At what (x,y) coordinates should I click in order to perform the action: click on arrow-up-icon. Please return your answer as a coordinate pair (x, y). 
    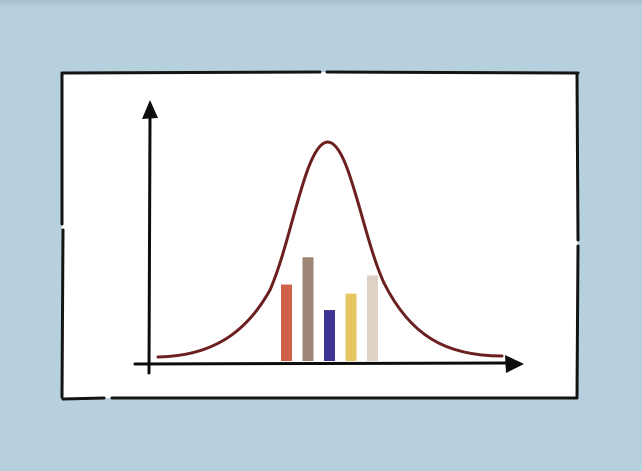
    Looking at the image, I should click on (150, 109).